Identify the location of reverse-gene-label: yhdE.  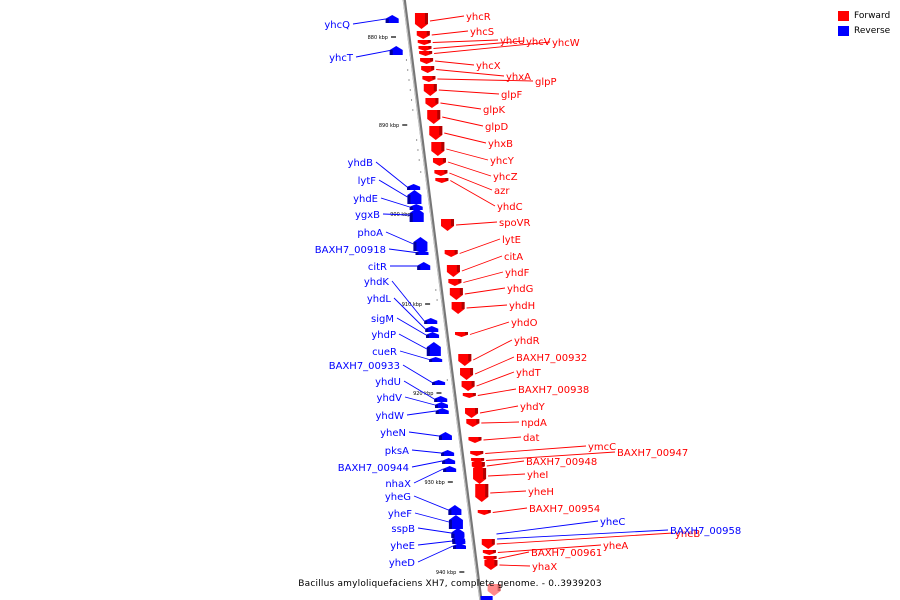
(365, 199).